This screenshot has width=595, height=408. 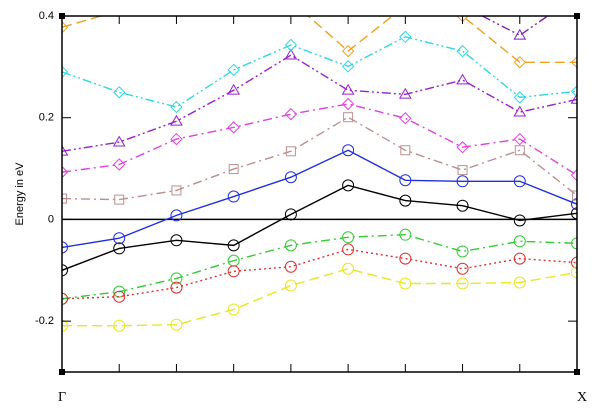 I want to click on x-tick-label: Γ, so click(x=62, y=397).